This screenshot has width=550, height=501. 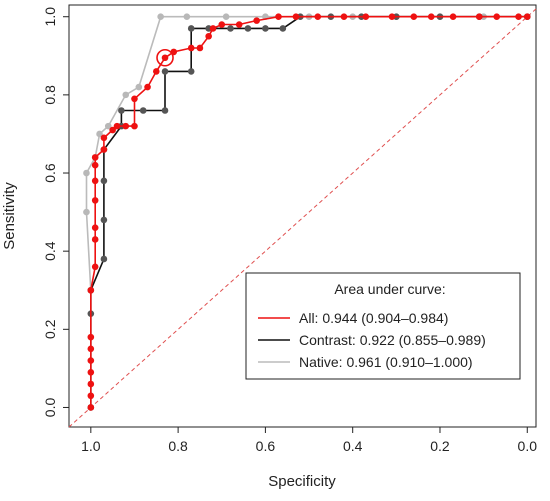 What do you see at coordinates (389, 289) in the screenshot?
I see `legend-title: Area under curve:` at bounding box center [389, 289].